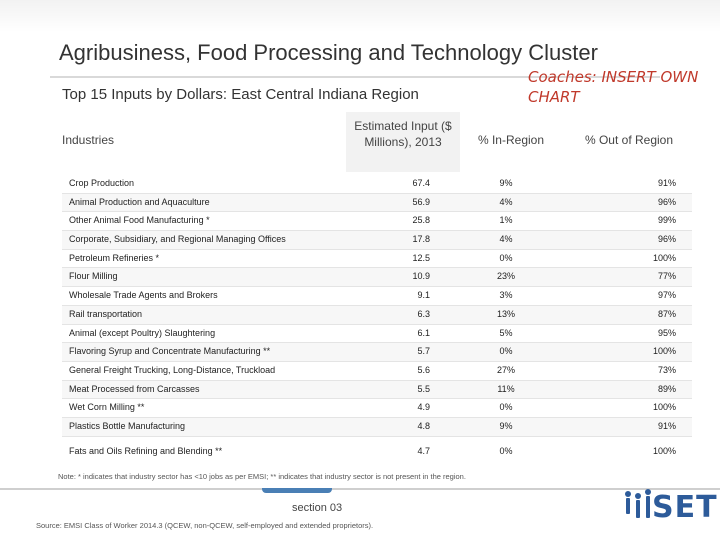 This screenshot has height=540, width=720. What do you see at coordinates (423, 407) in the screenshot?
I see `input-value: 4.9` at bounding box center [423, 407].